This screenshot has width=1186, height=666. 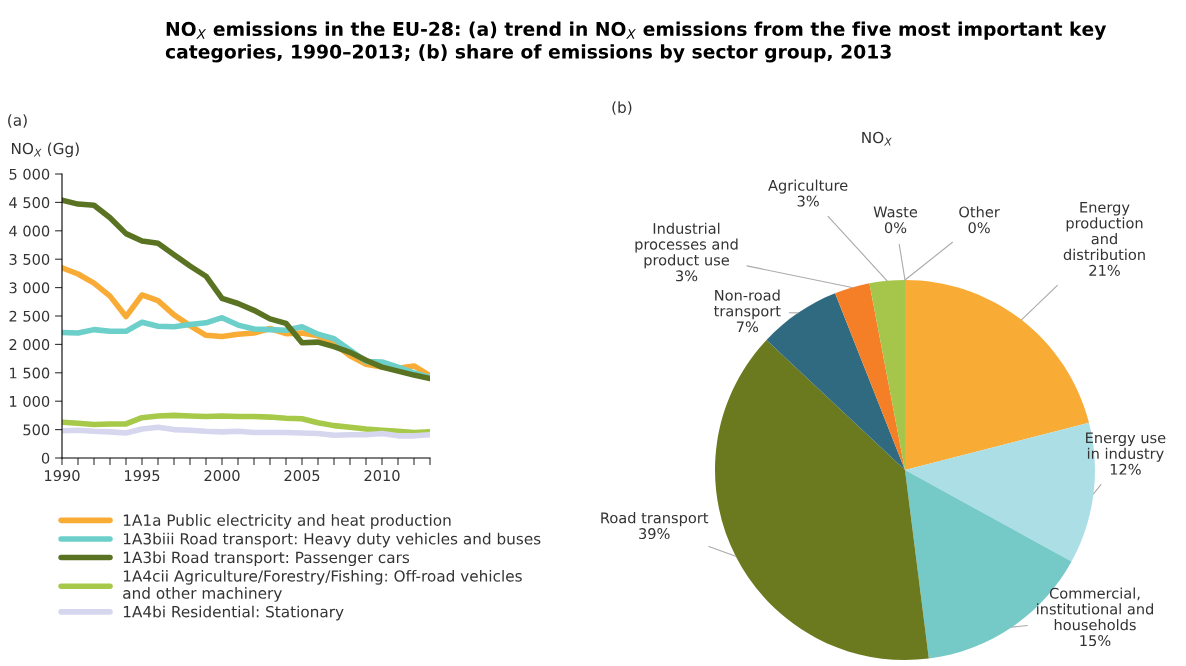 I want to click on y-tick-label: 3 500, so click(x=29, y=259).